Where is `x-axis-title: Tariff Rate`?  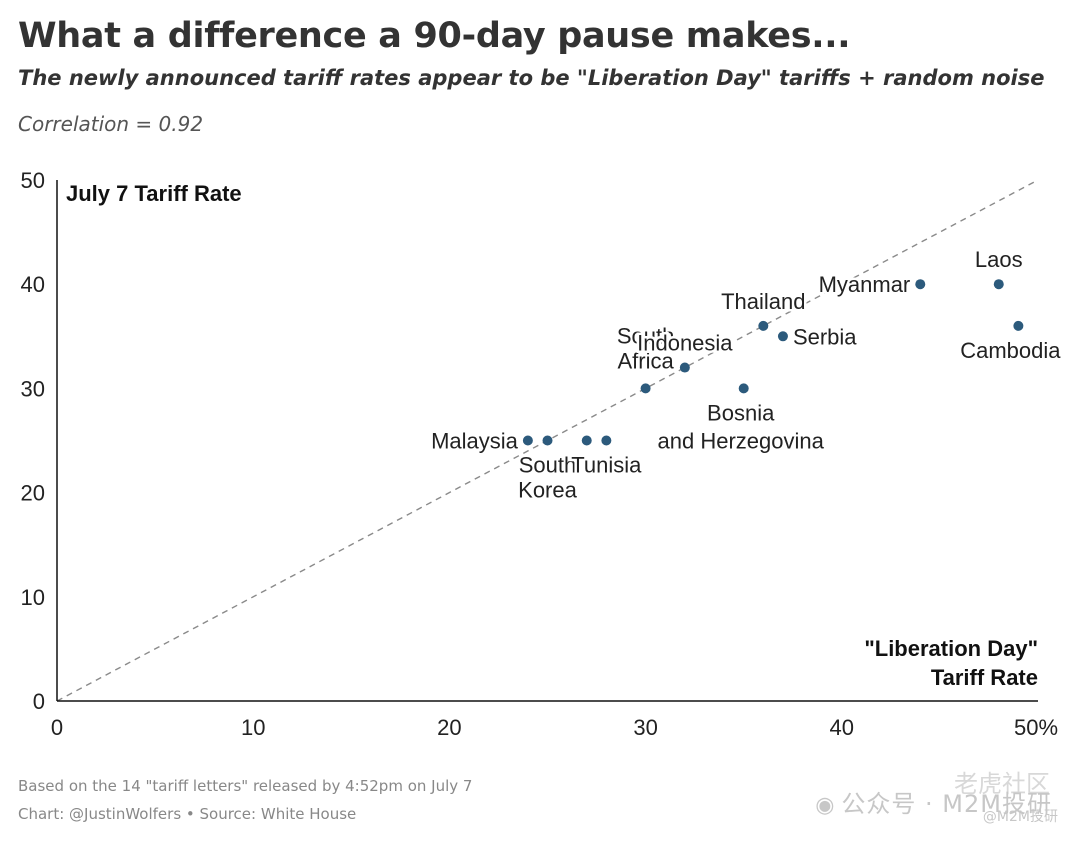 x-axis-title: Tariff Rate is located at coordinates (984, 677).